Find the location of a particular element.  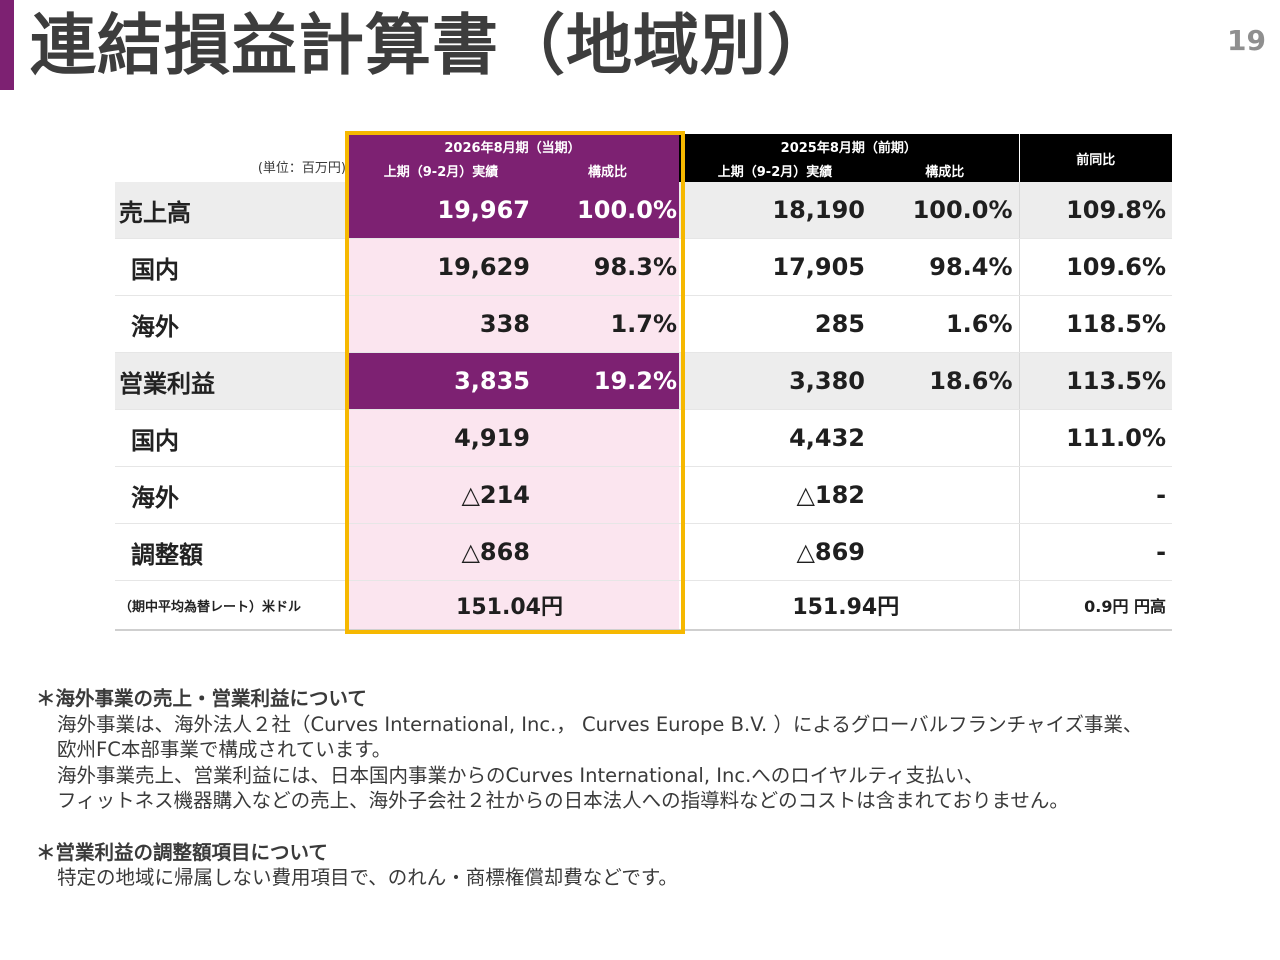

current-value: 19,629 is located at coordinates (441, 267).